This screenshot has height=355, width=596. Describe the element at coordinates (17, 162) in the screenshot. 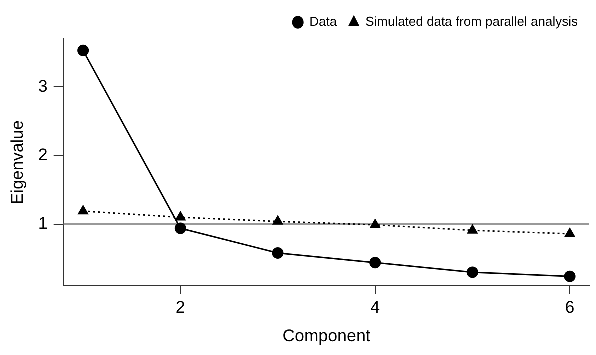

I see `y-axis-title: Eigenvalue` at that location.